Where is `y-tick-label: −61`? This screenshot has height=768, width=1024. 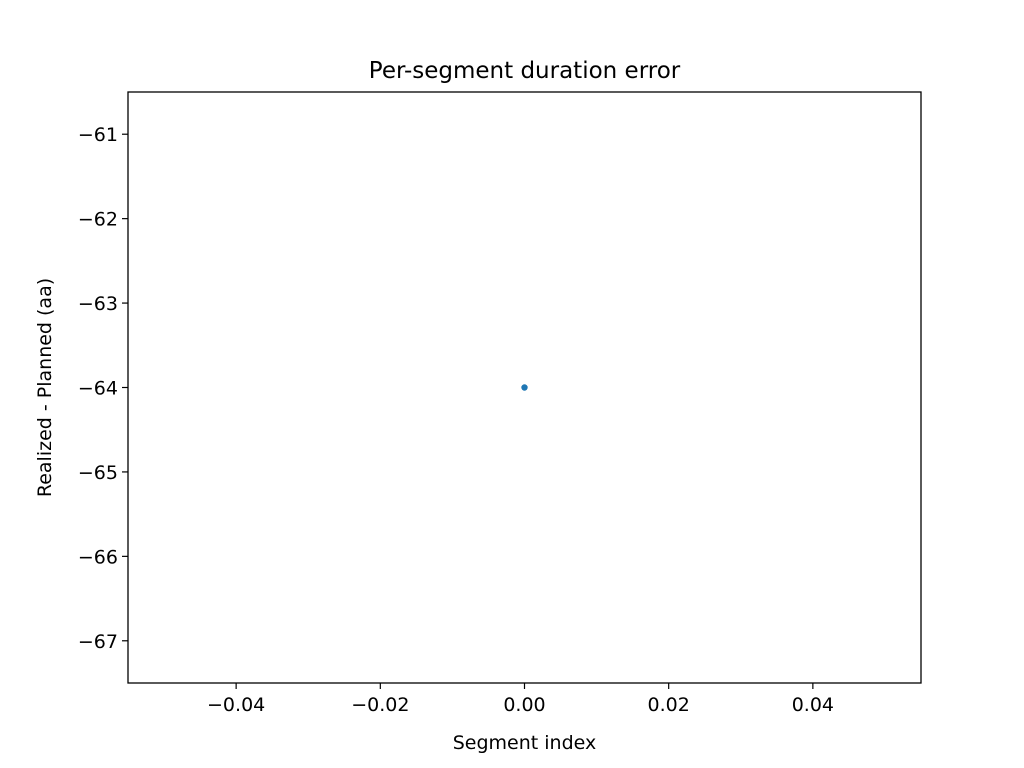
y-tick-label: −61 is located at coordinates (98, 135).